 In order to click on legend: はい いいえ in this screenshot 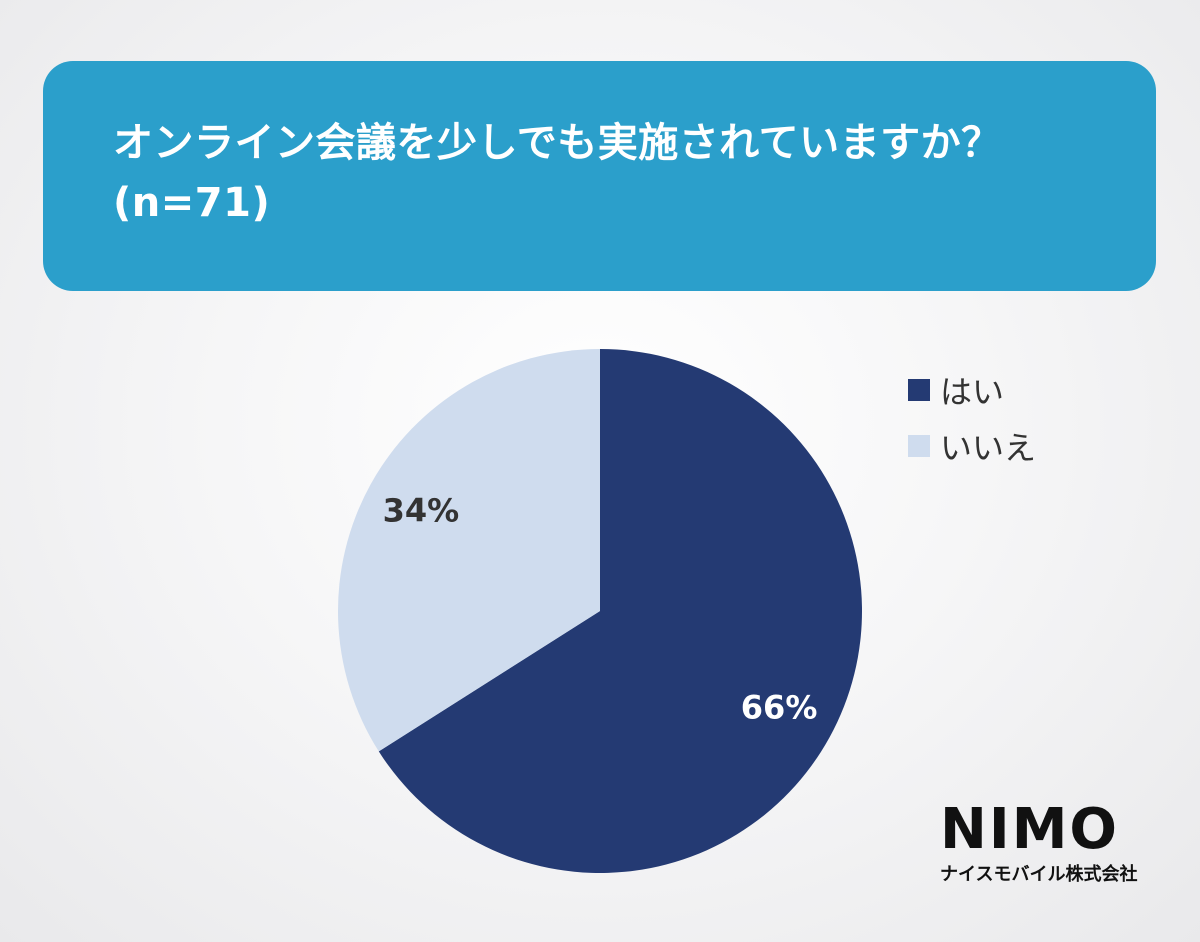, I will do `click(972, 418)`.